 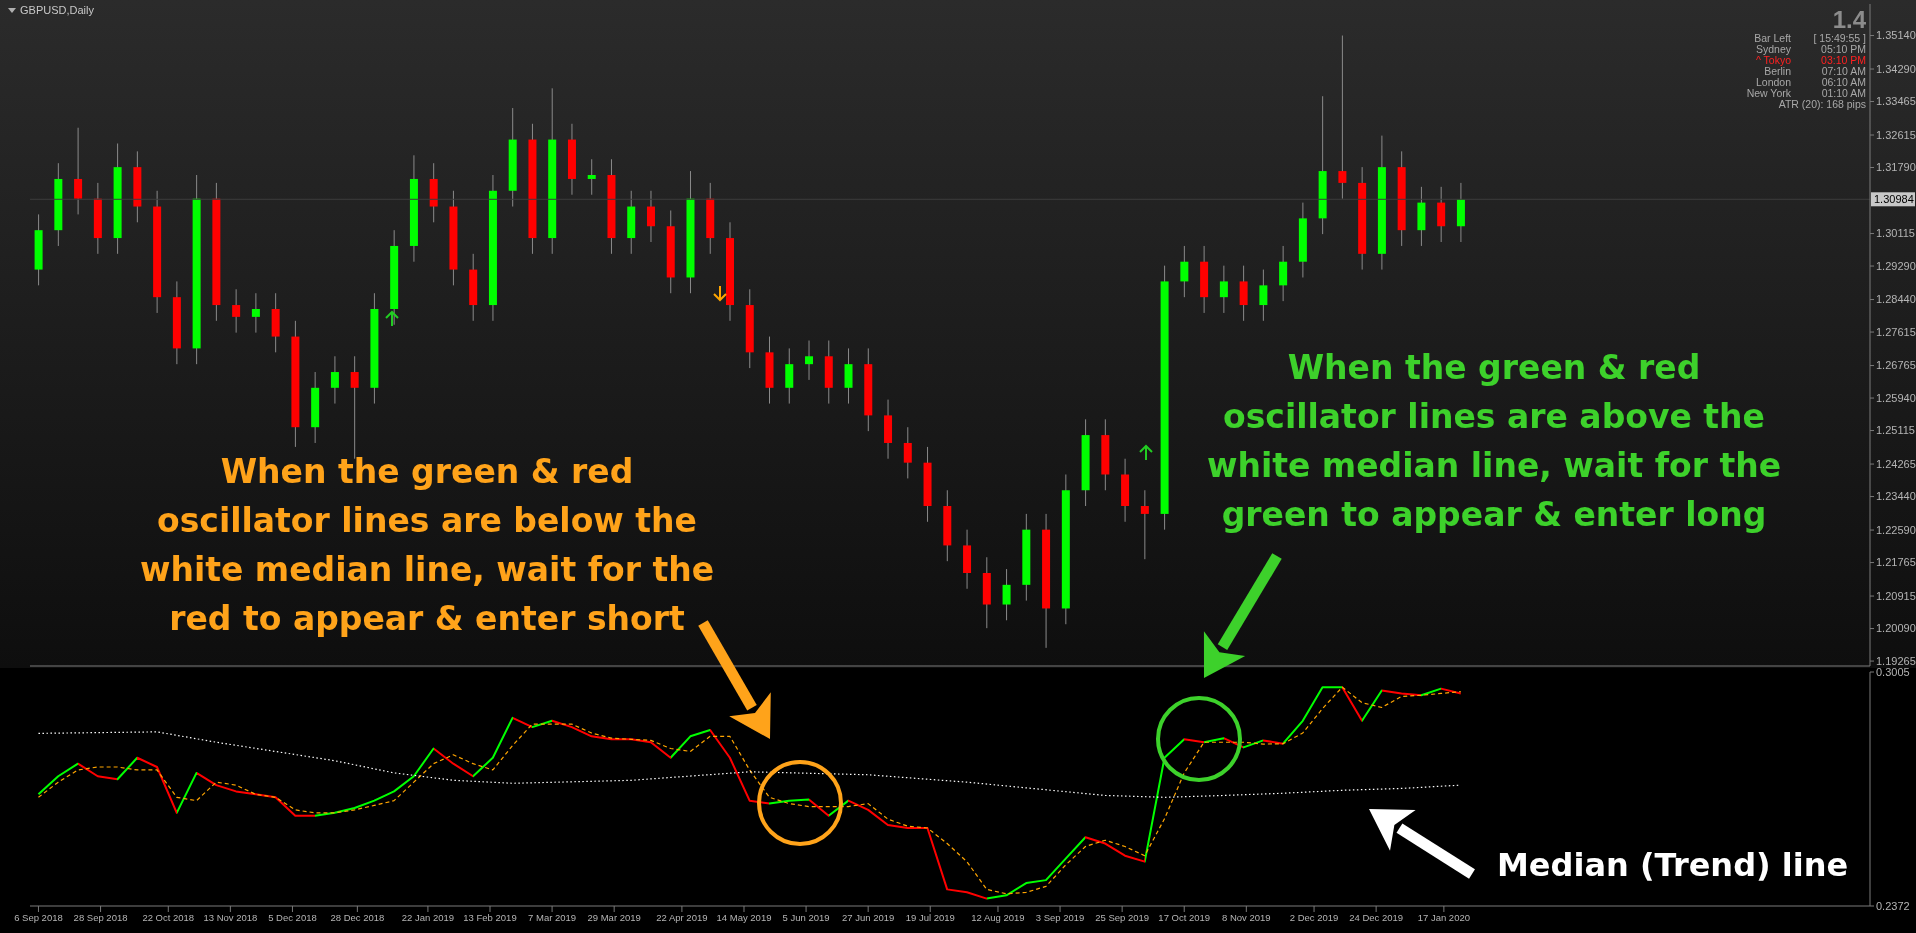 I want to click on y-tick-label: 1.24265, so click(x=1896, y=463).